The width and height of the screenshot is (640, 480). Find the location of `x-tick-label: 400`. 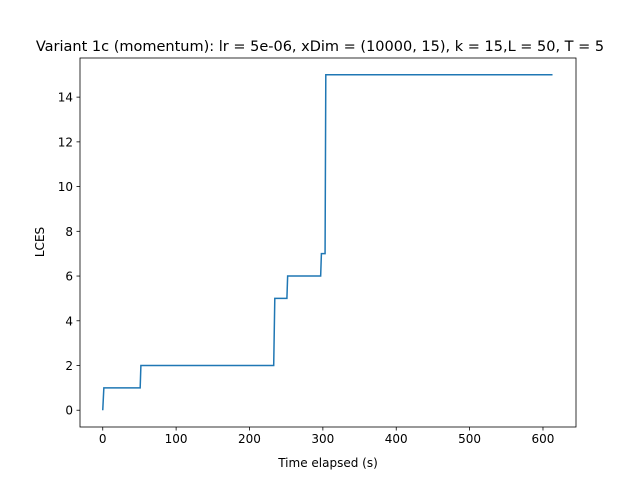

x-tick-label: 400 is located at coordinates (396, 439).